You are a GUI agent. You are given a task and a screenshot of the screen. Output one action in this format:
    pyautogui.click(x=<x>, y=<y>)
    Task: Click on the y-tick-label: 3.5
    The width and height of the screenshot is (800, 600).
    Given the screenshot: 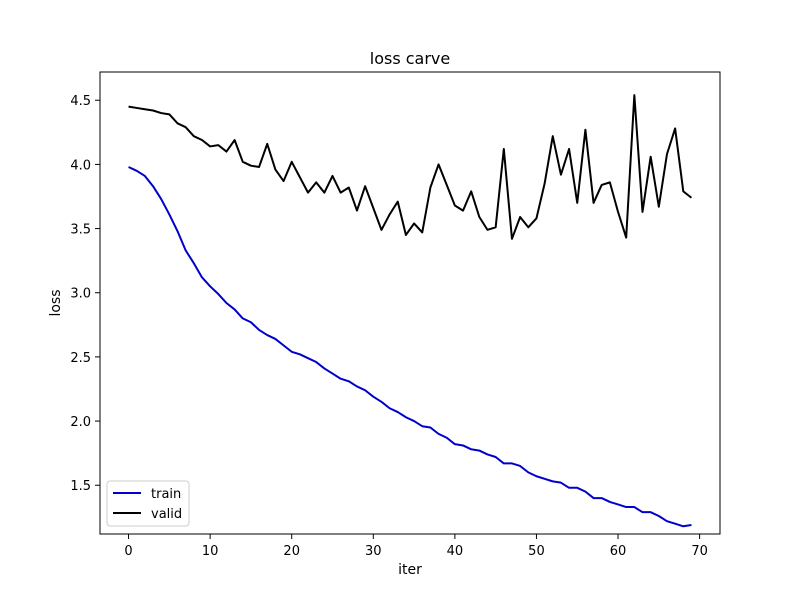 What is the action you would take?
    pyautogui.click(x=80, y=230)
    